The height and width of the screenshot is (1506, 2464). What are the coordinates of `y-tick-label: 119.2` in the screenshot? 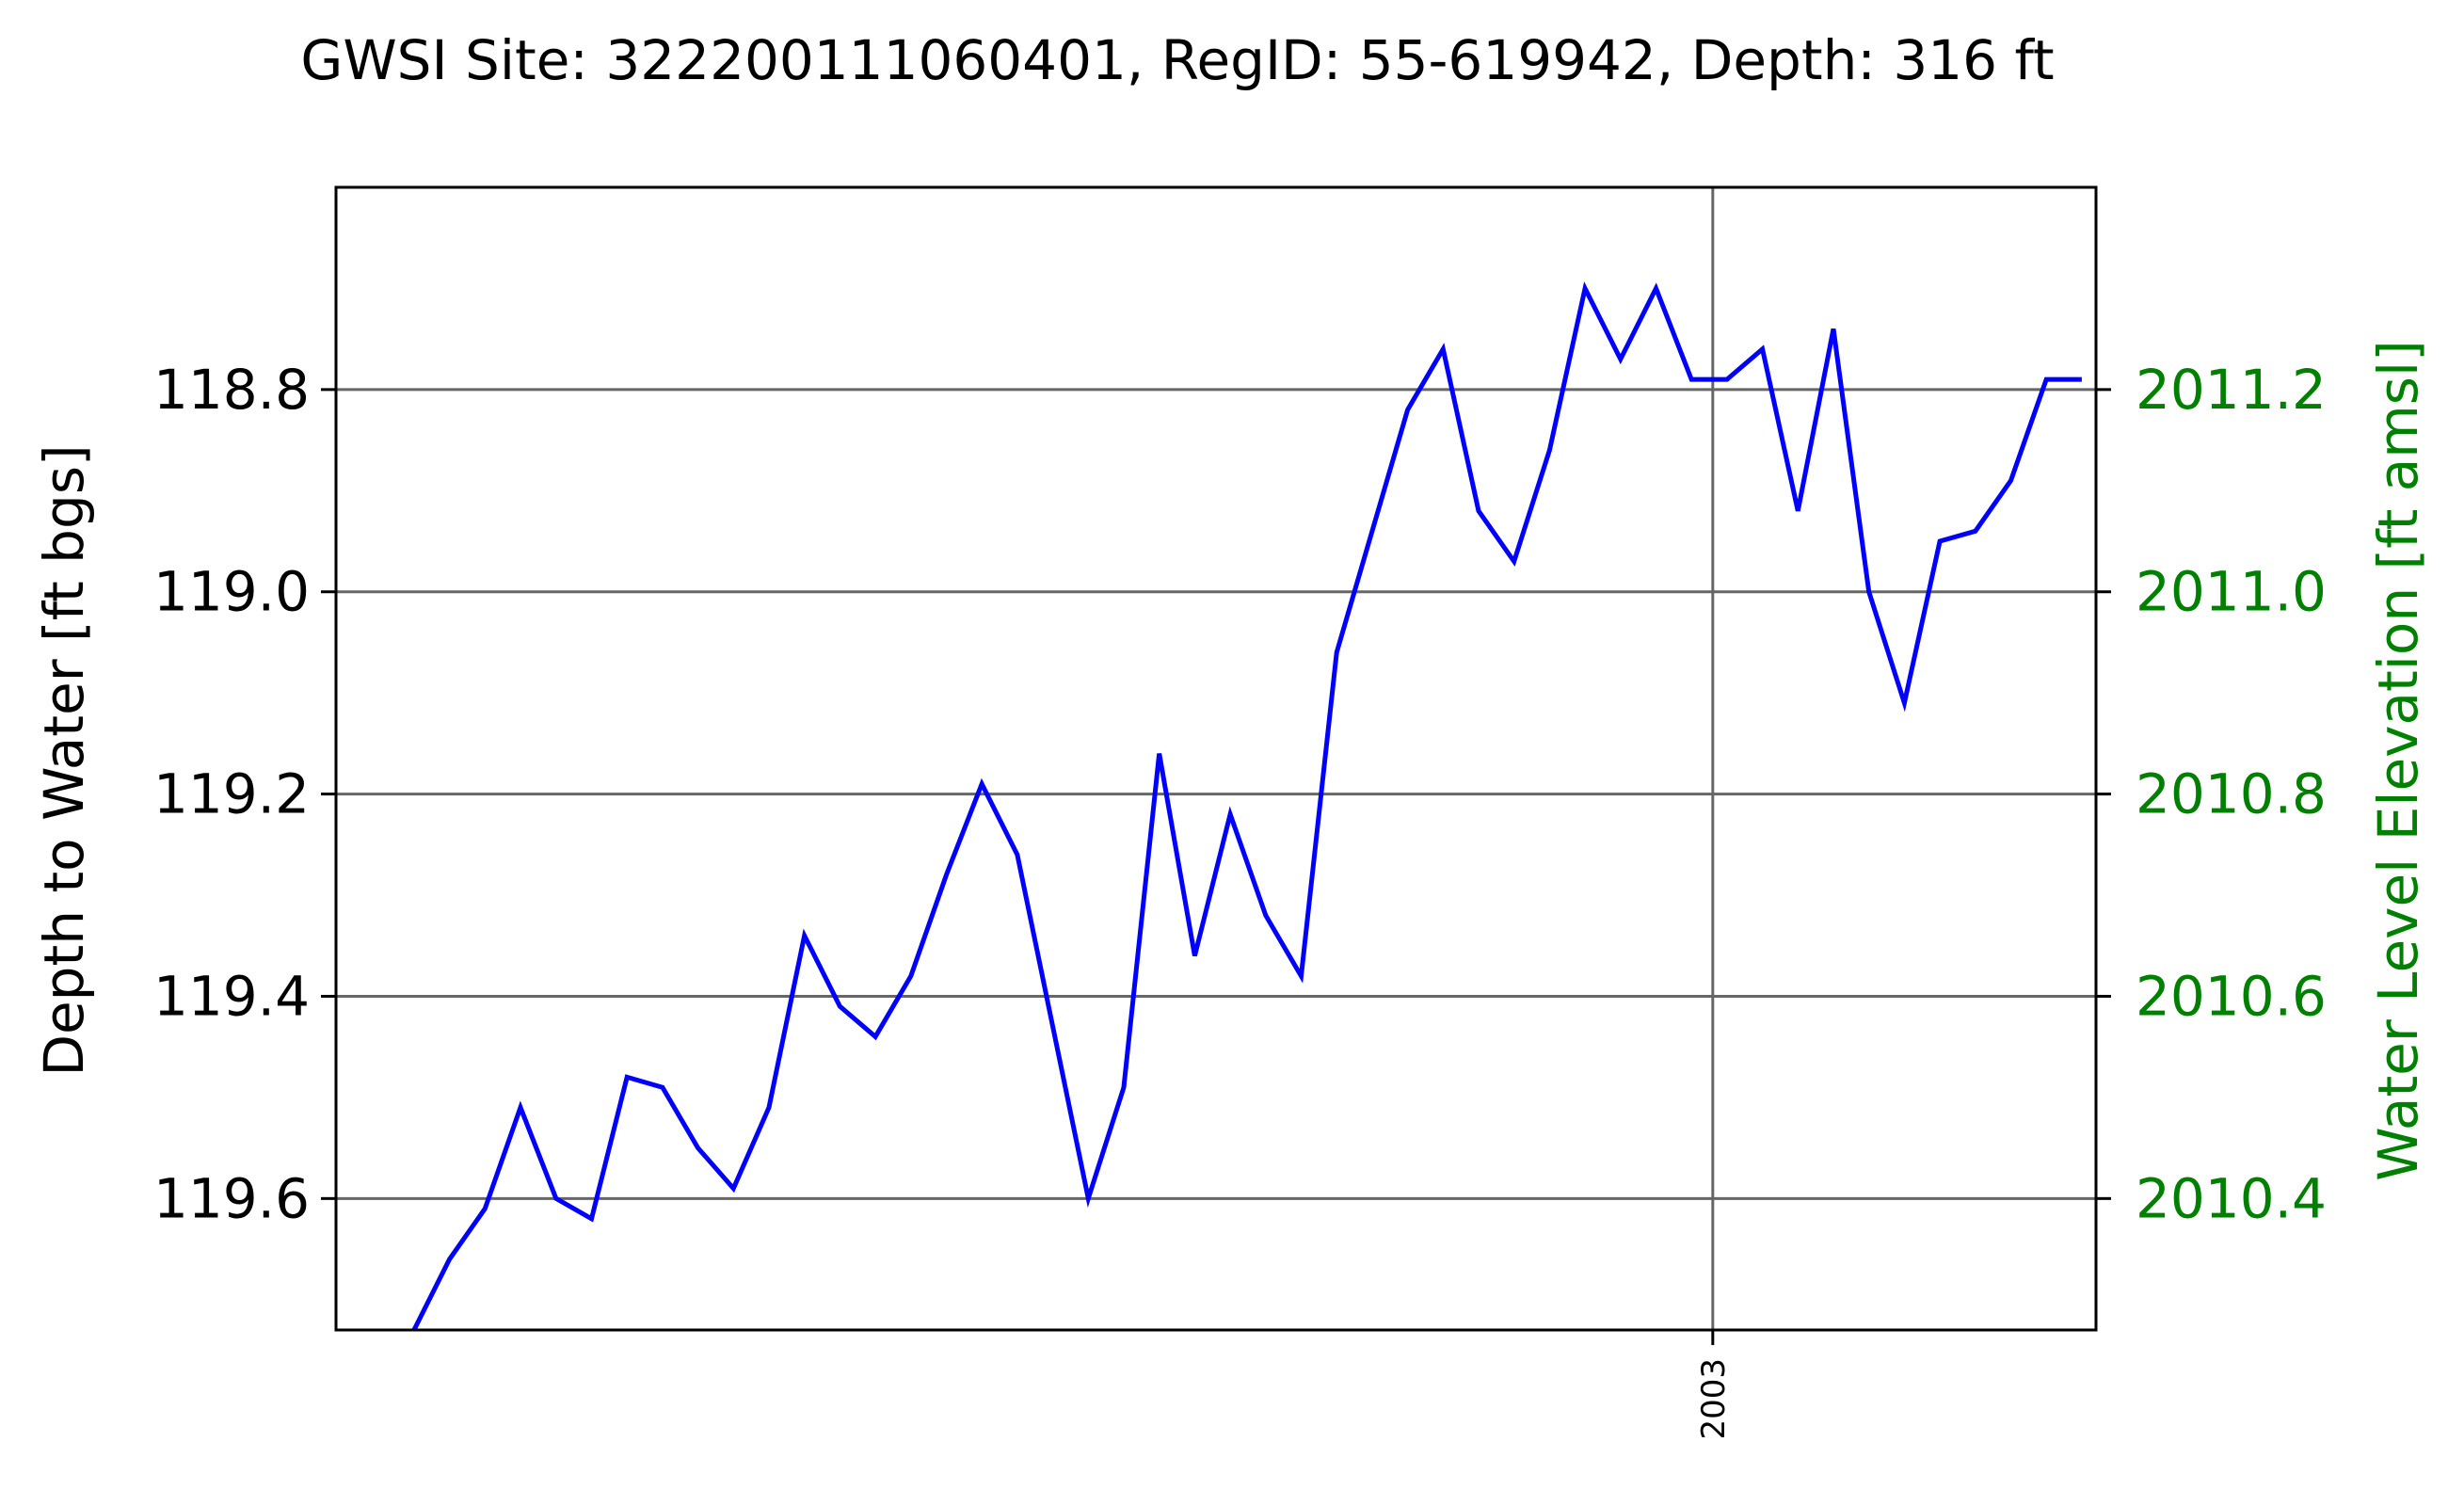 It's located at (231, 794).